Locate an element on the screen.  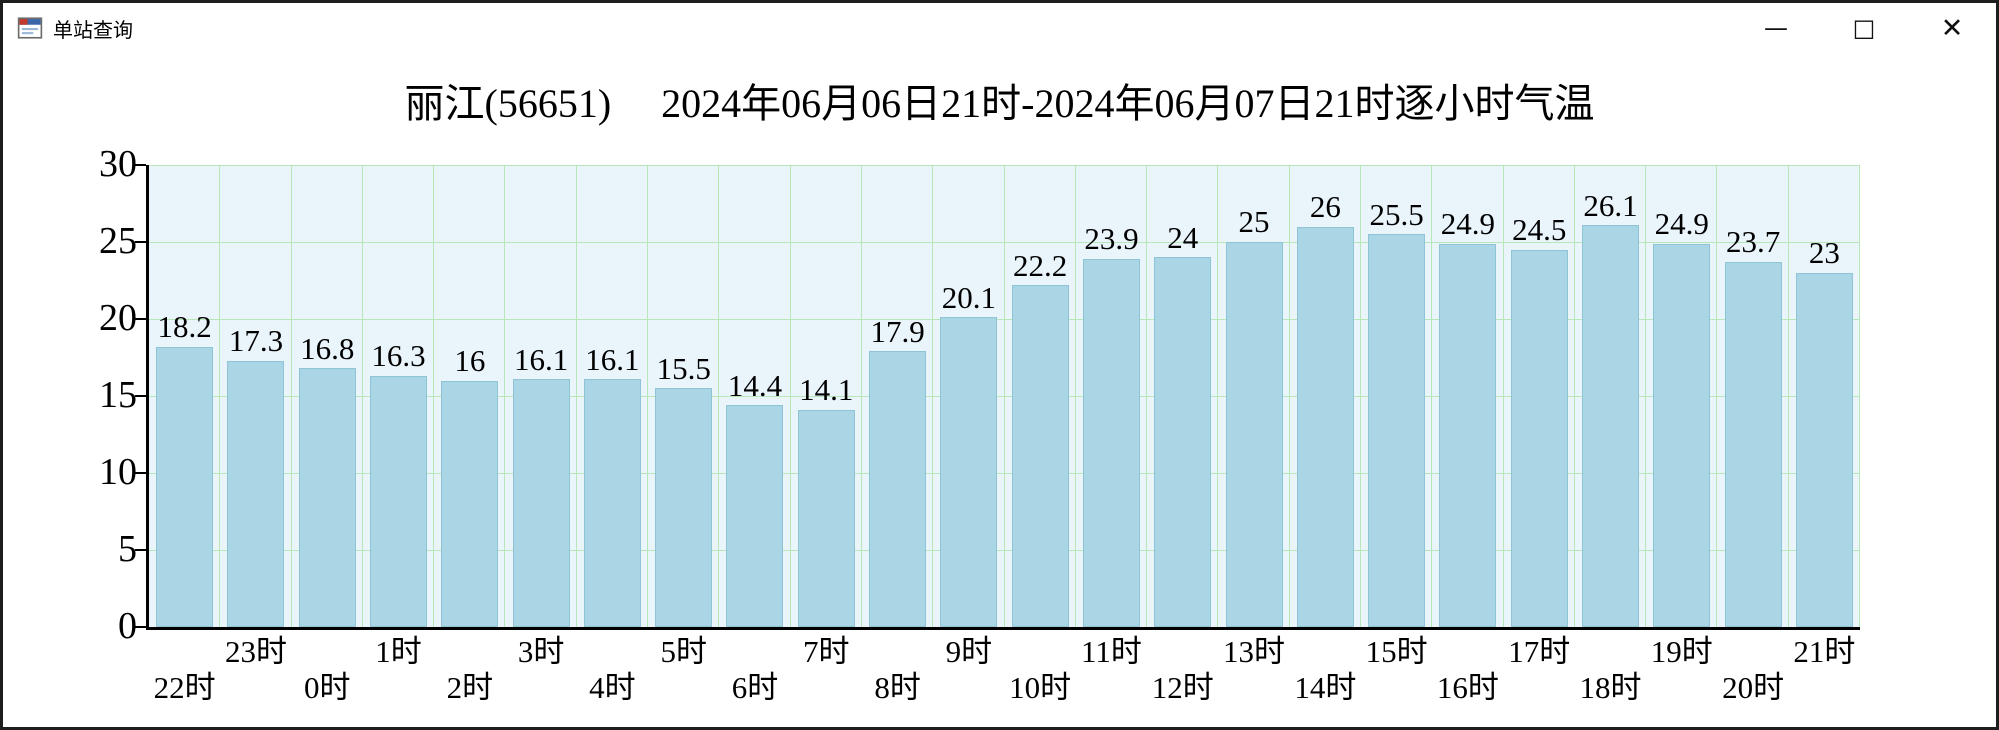
bar-value-label: 16.8 is located at coordinates (327, 348).